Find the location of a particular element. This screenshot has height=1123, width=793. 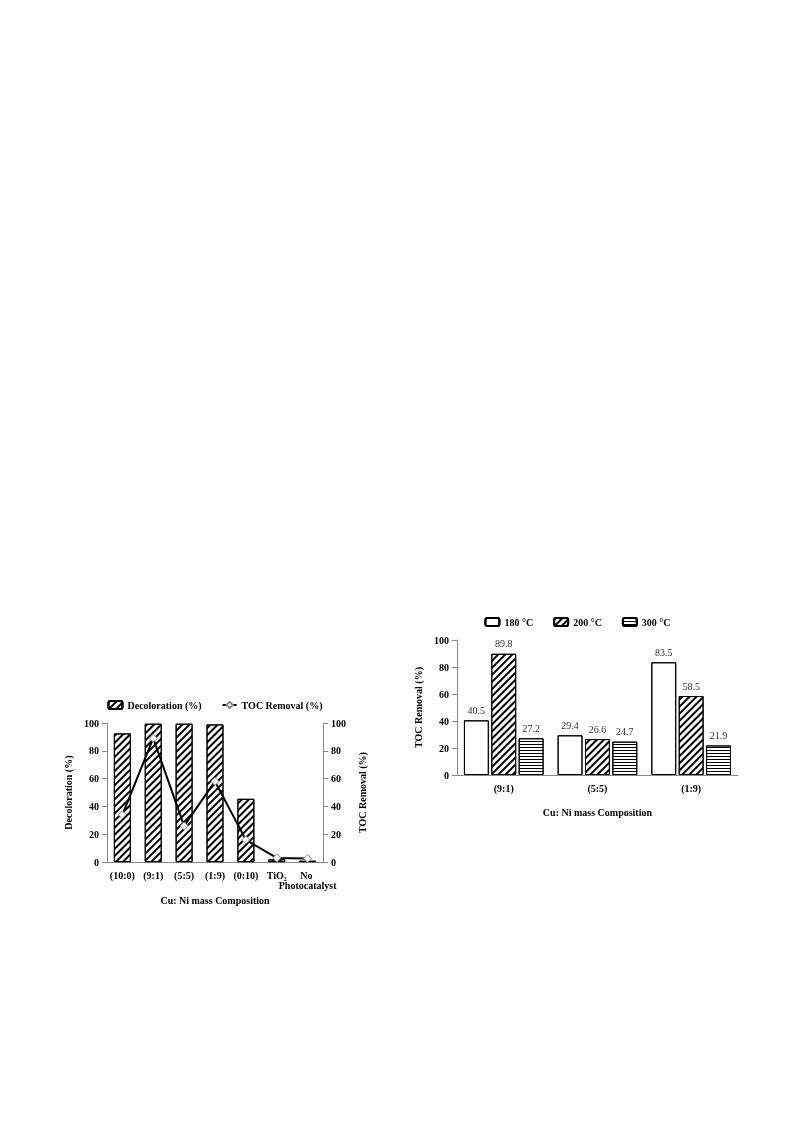

legend-label: 300 °C is located at coordinates (656, 622).